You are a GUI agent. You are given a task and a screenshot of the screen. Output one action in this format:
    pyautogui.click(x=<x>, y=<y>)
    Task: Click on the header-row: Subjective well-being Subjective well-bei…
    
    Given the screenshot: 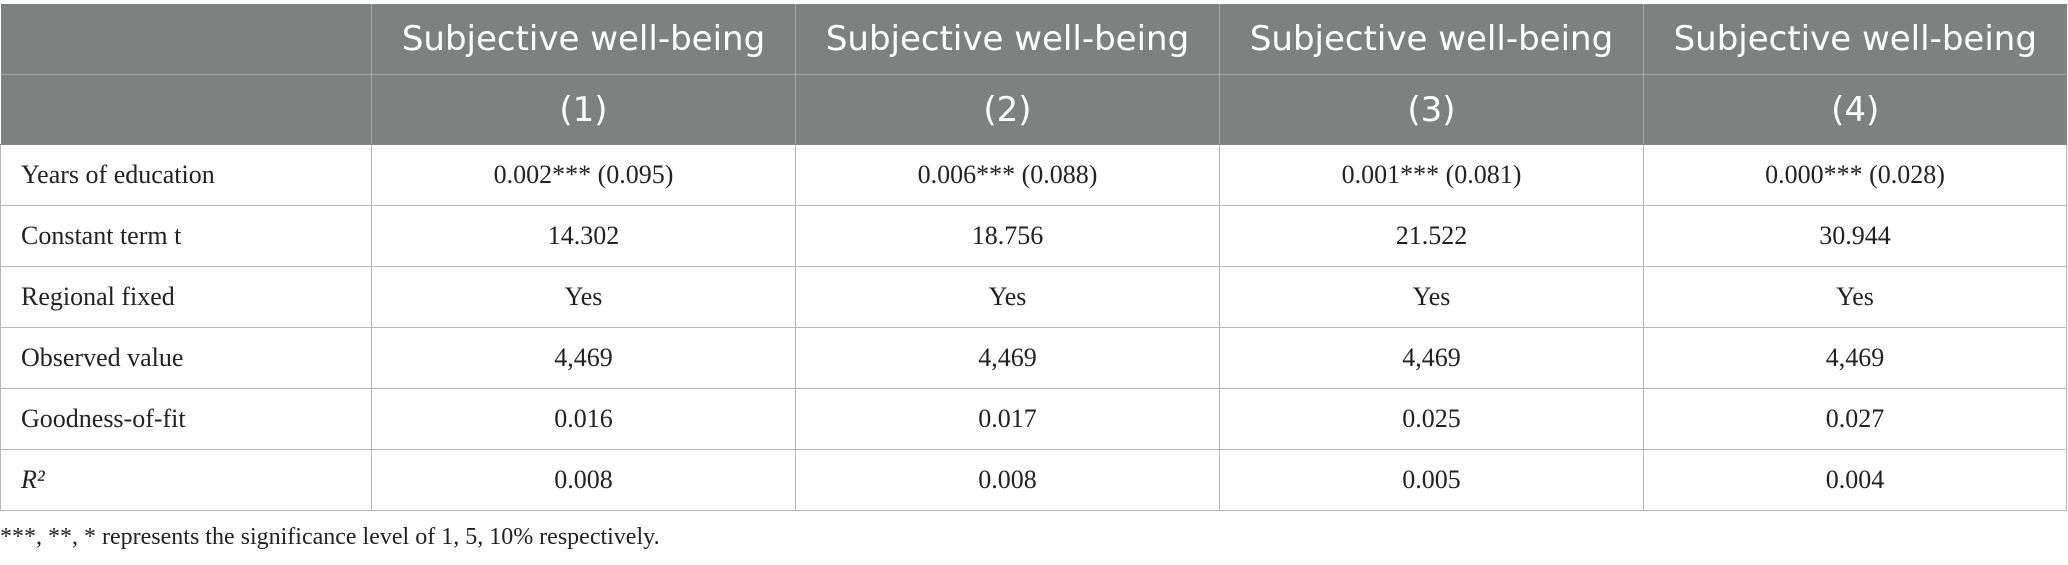 What is the action you would take?
    pyautogui.click(x=1033, y=39)
    